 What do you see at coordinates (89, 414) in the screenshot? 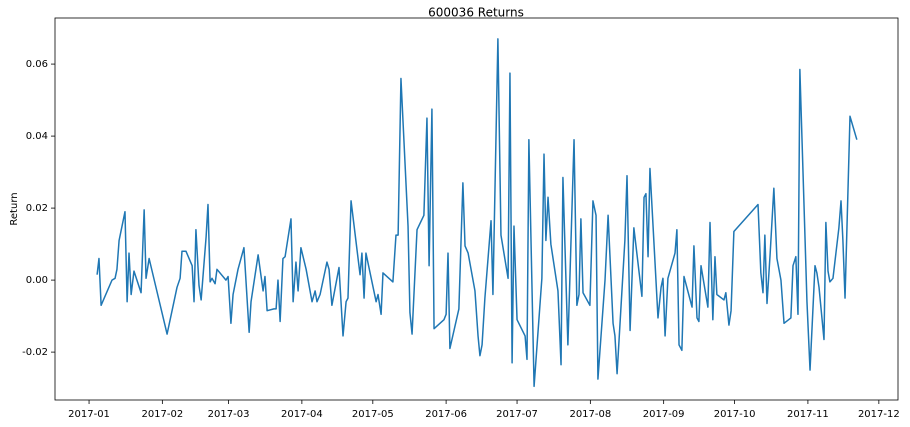
I see `x-tick-label: 2017-01` at bounding box center [89, 414].